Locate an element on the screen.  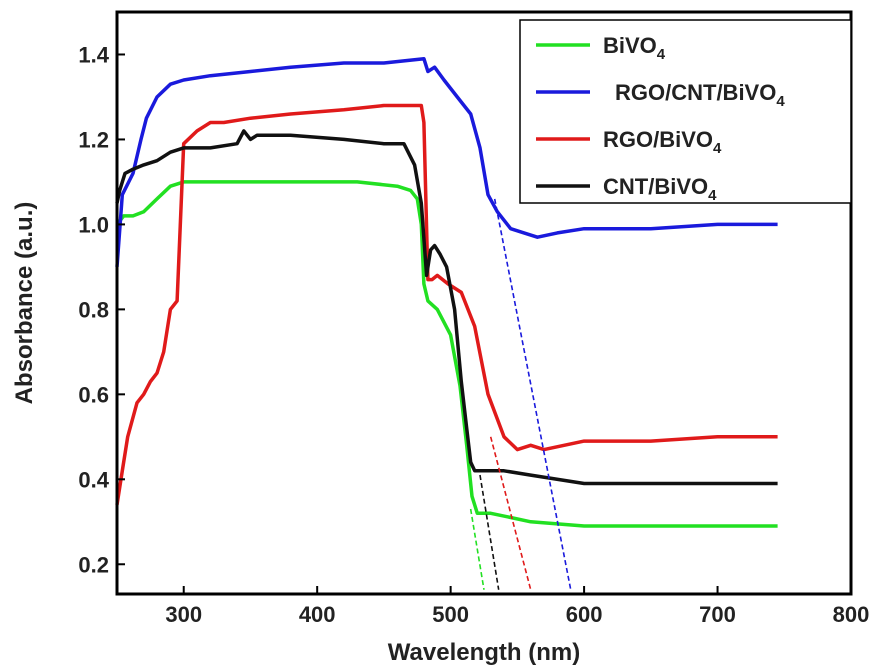
legend-label-3: CNT/BiVO4 is located at coordinates (660, 189).